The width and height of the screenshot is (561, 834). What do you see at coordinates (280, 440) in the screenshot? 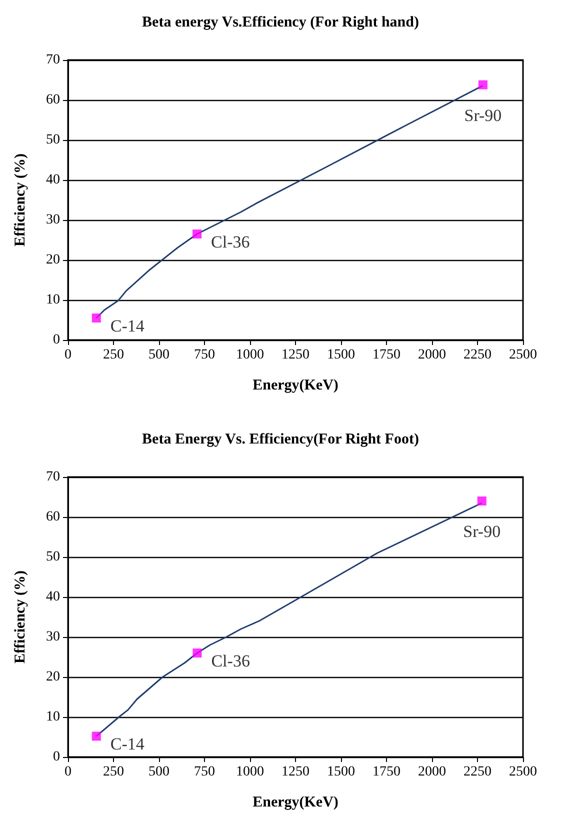
I see `chart-title: Beta Energy Vs. Efficiency(For Right Foot)` at bounding box center [280, 440].